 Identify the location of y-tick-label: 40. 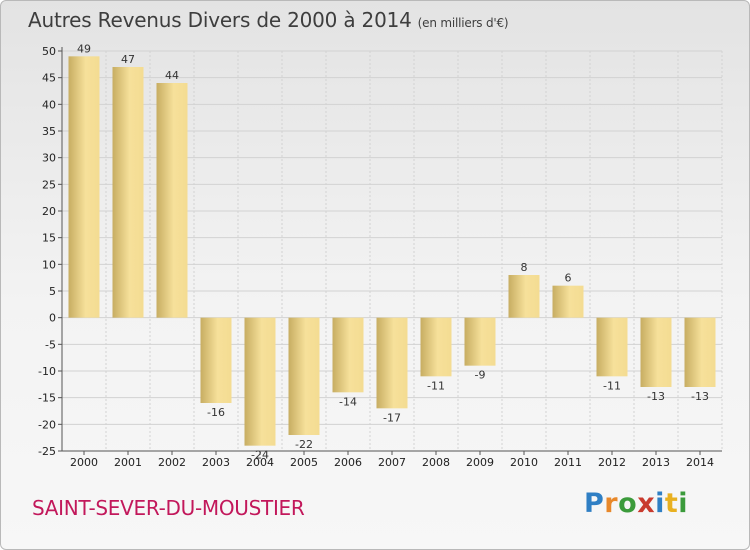
(49, 104).